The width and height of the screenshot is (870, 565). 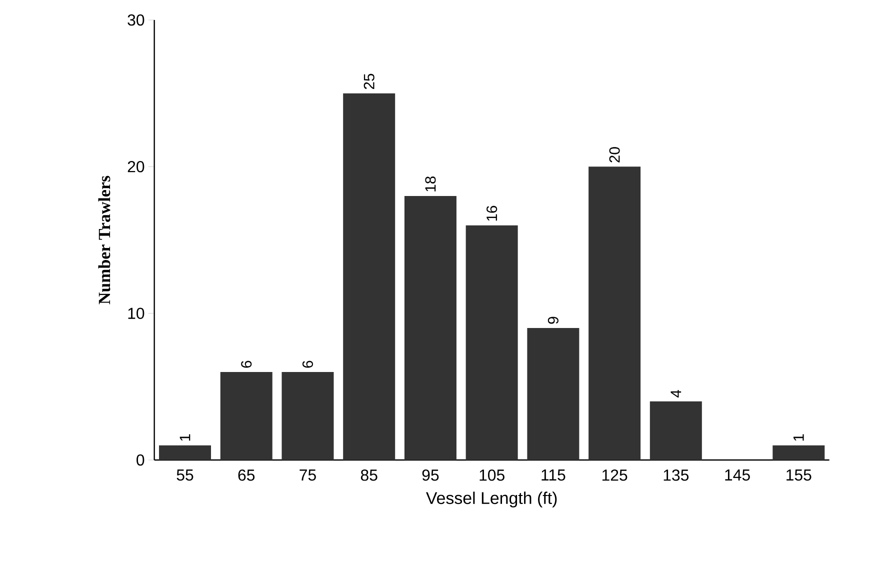 What do you see at coordinates (104, 240) in the screenshot?
I see `y-axis-title: Number Trawlers` at bounding box center [104, 240].